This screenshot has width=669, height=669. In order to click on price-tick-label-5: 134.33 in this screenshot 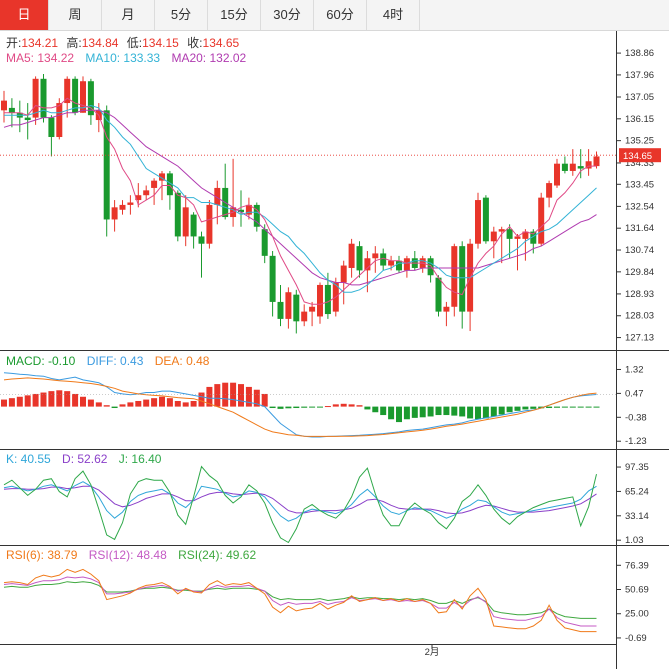, I will do `click(639, 163)`.